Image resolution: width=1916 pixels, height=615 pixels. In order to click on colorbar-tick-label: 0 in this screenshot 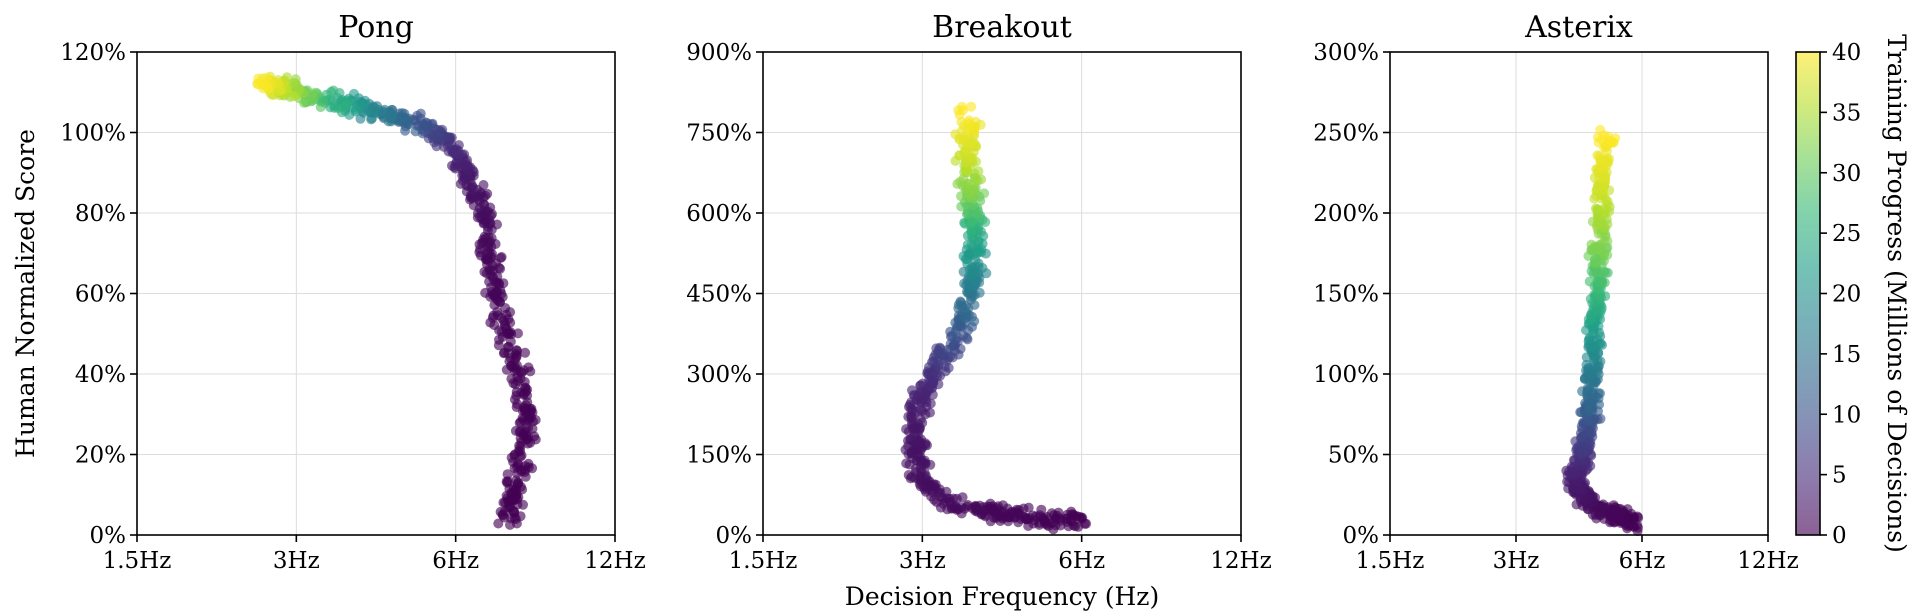, I will do `click(1839, 536)`.